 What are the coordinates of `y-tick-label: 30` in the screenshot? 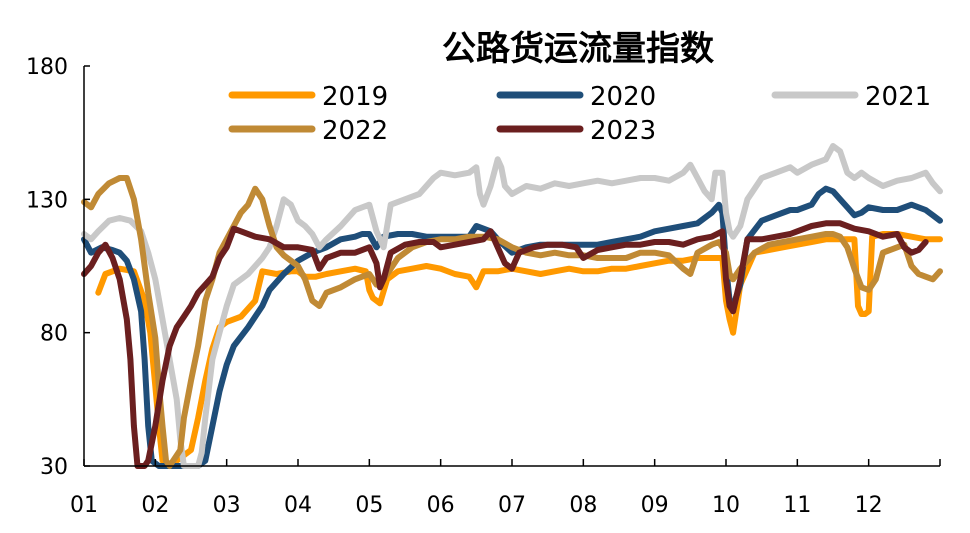 It's located at (54, 467).